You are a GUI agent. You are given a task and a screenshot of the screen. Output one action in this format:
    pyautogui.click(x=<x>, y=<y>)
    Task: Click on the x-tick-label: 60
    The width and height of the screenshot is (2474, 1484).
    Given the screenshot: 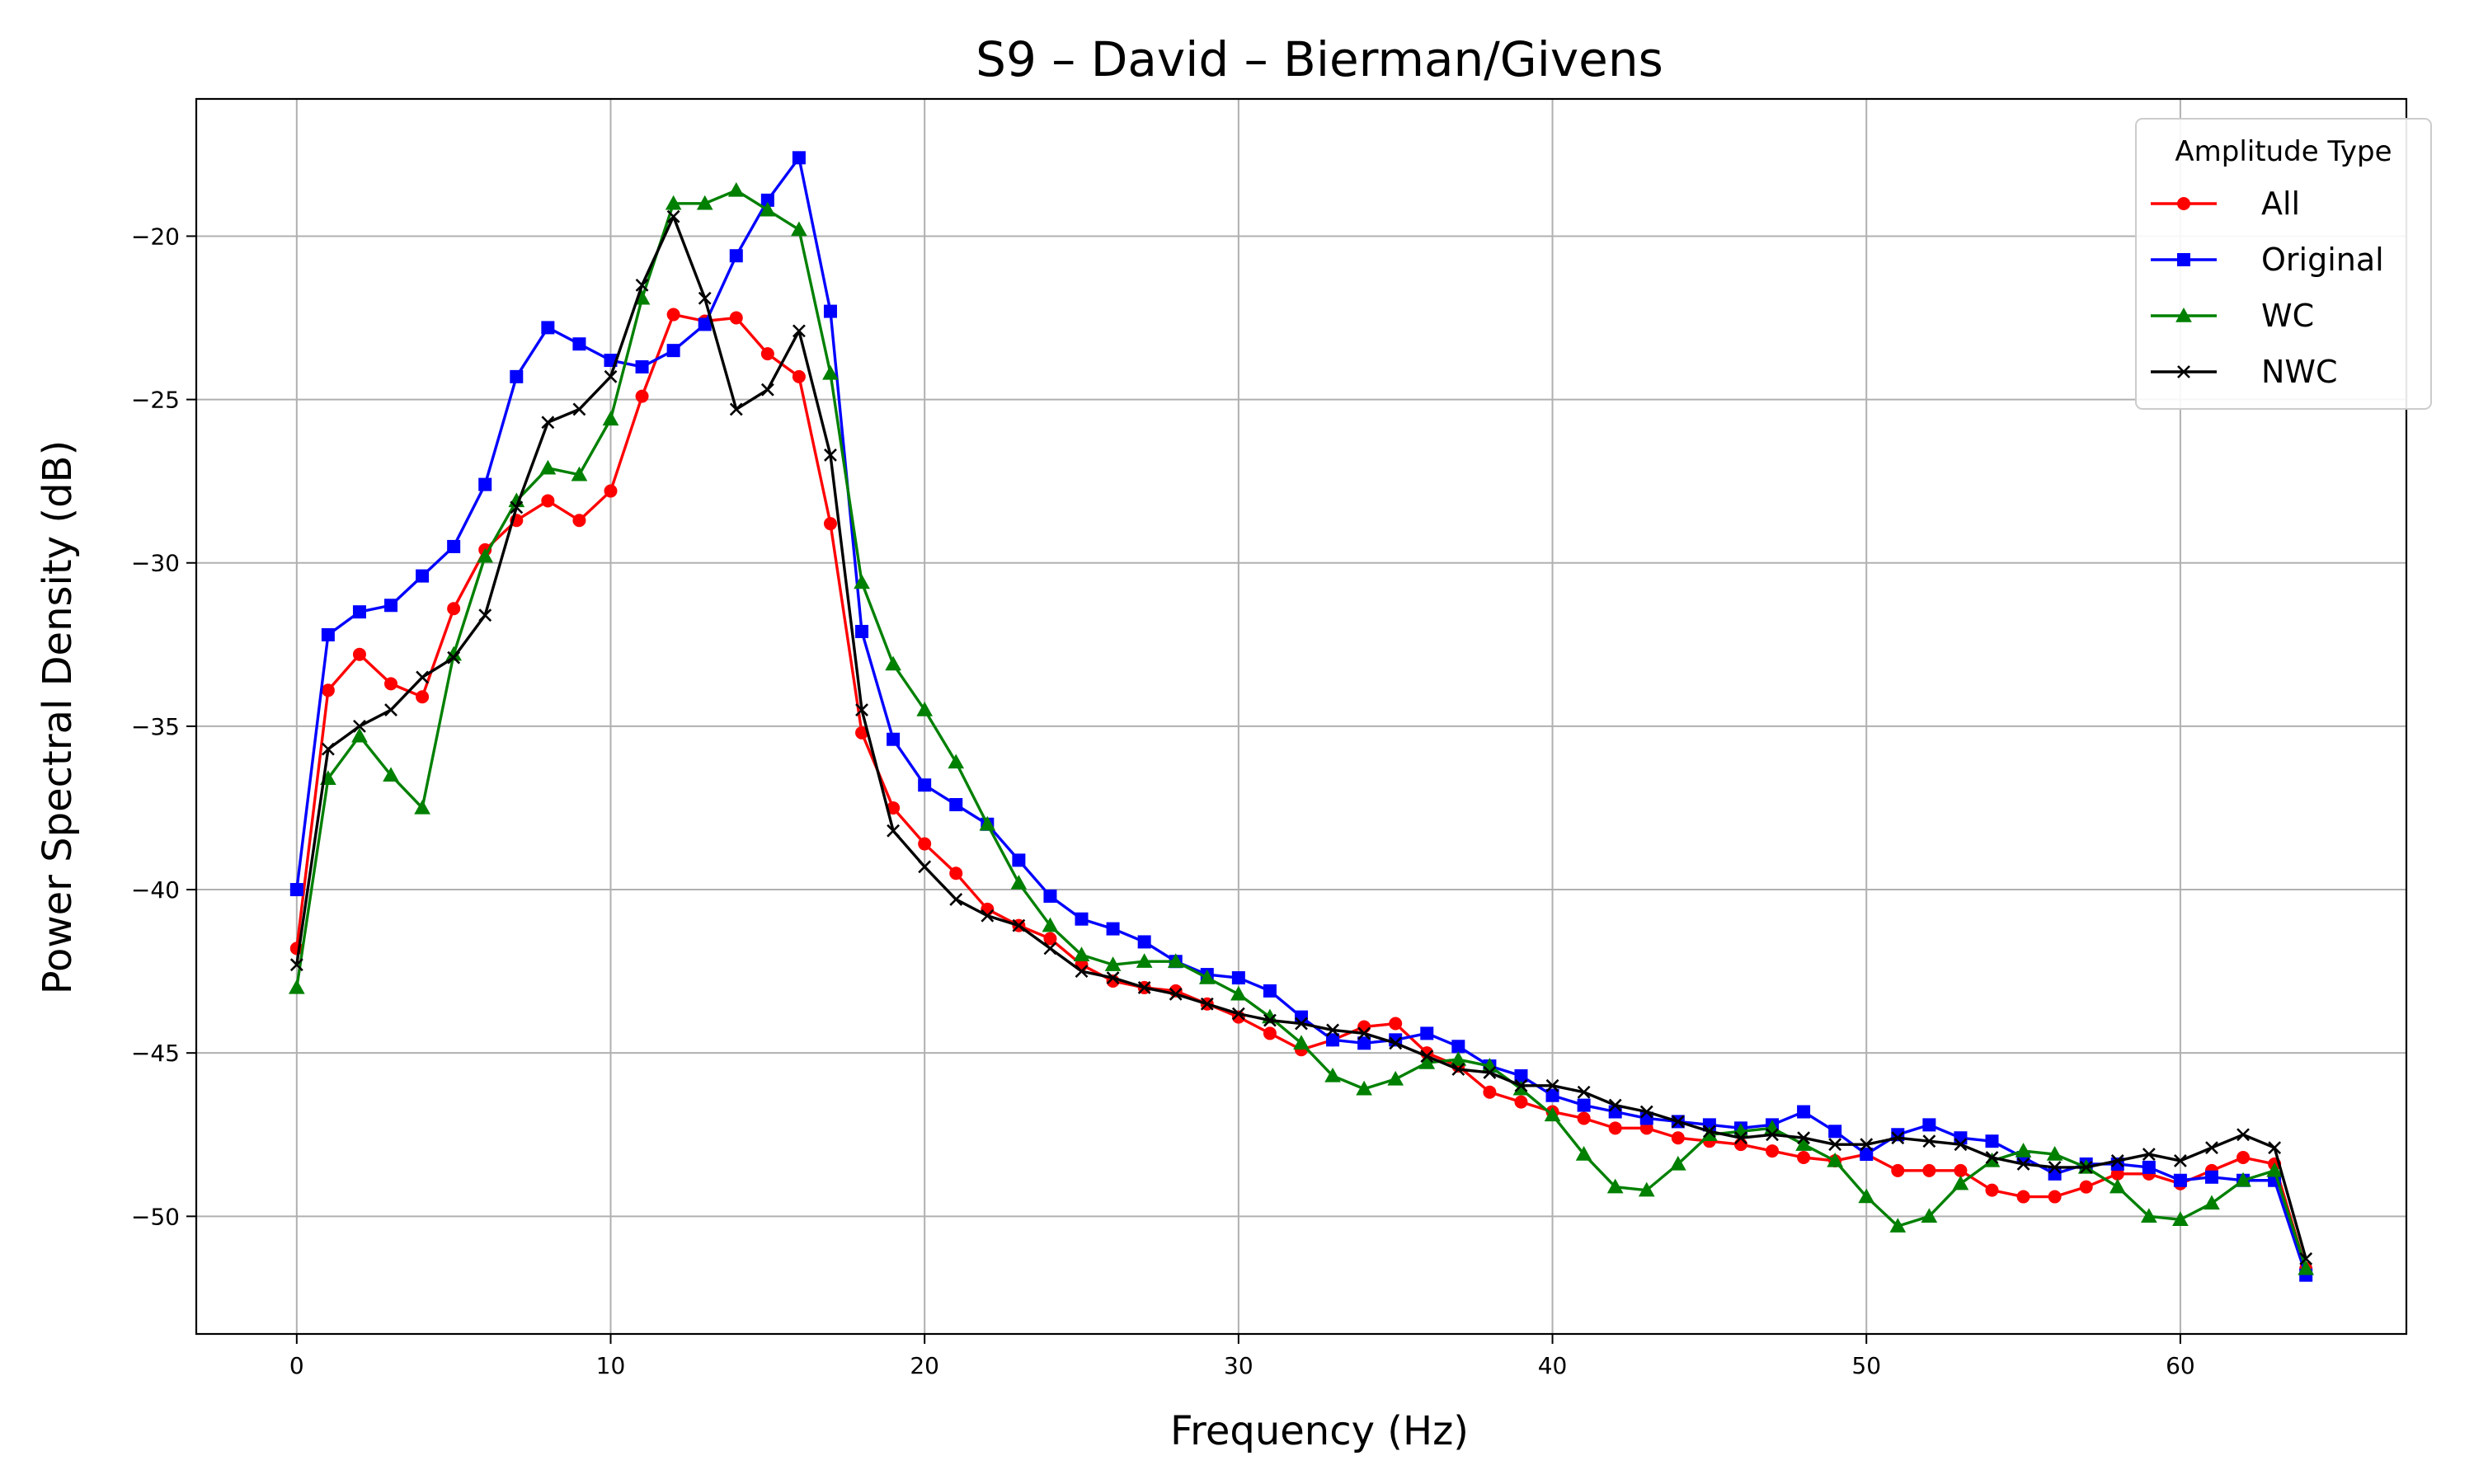 What is the action you would take?
    pyautogui.click(x=2180, y=1365)
    